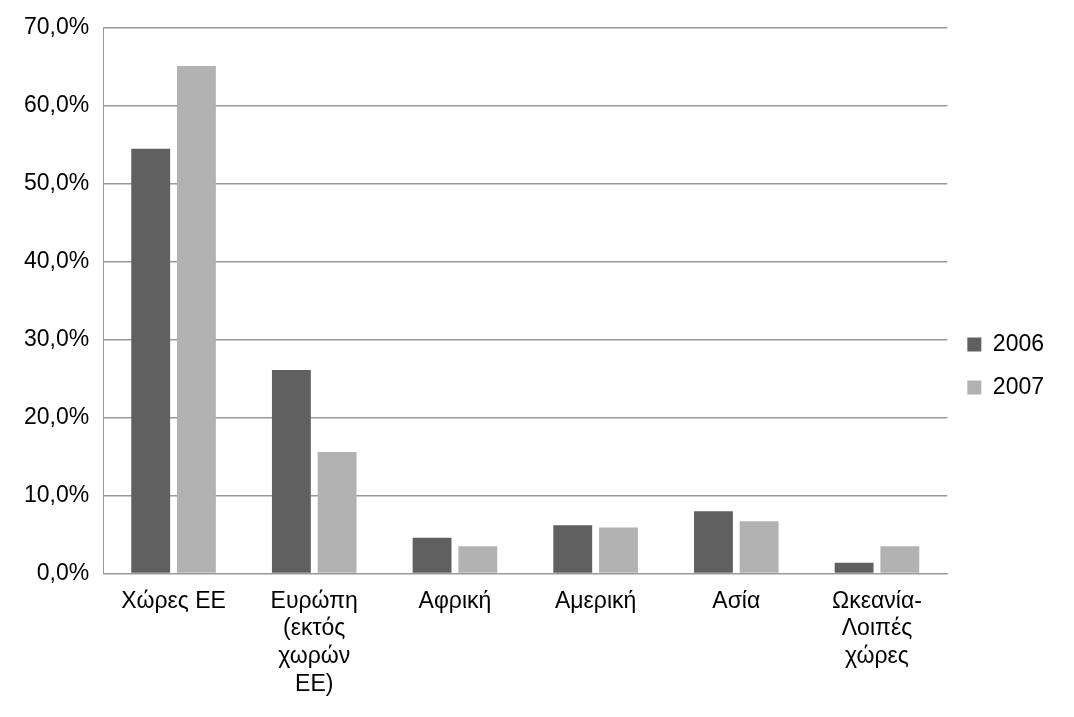 Image resolution: width=1074 pixels, height=717 pixels. What do you see at coordinates (57, 493) in the screenshot?
I see `y-tick-label: 10,0%` at bounding box center [57, 493].